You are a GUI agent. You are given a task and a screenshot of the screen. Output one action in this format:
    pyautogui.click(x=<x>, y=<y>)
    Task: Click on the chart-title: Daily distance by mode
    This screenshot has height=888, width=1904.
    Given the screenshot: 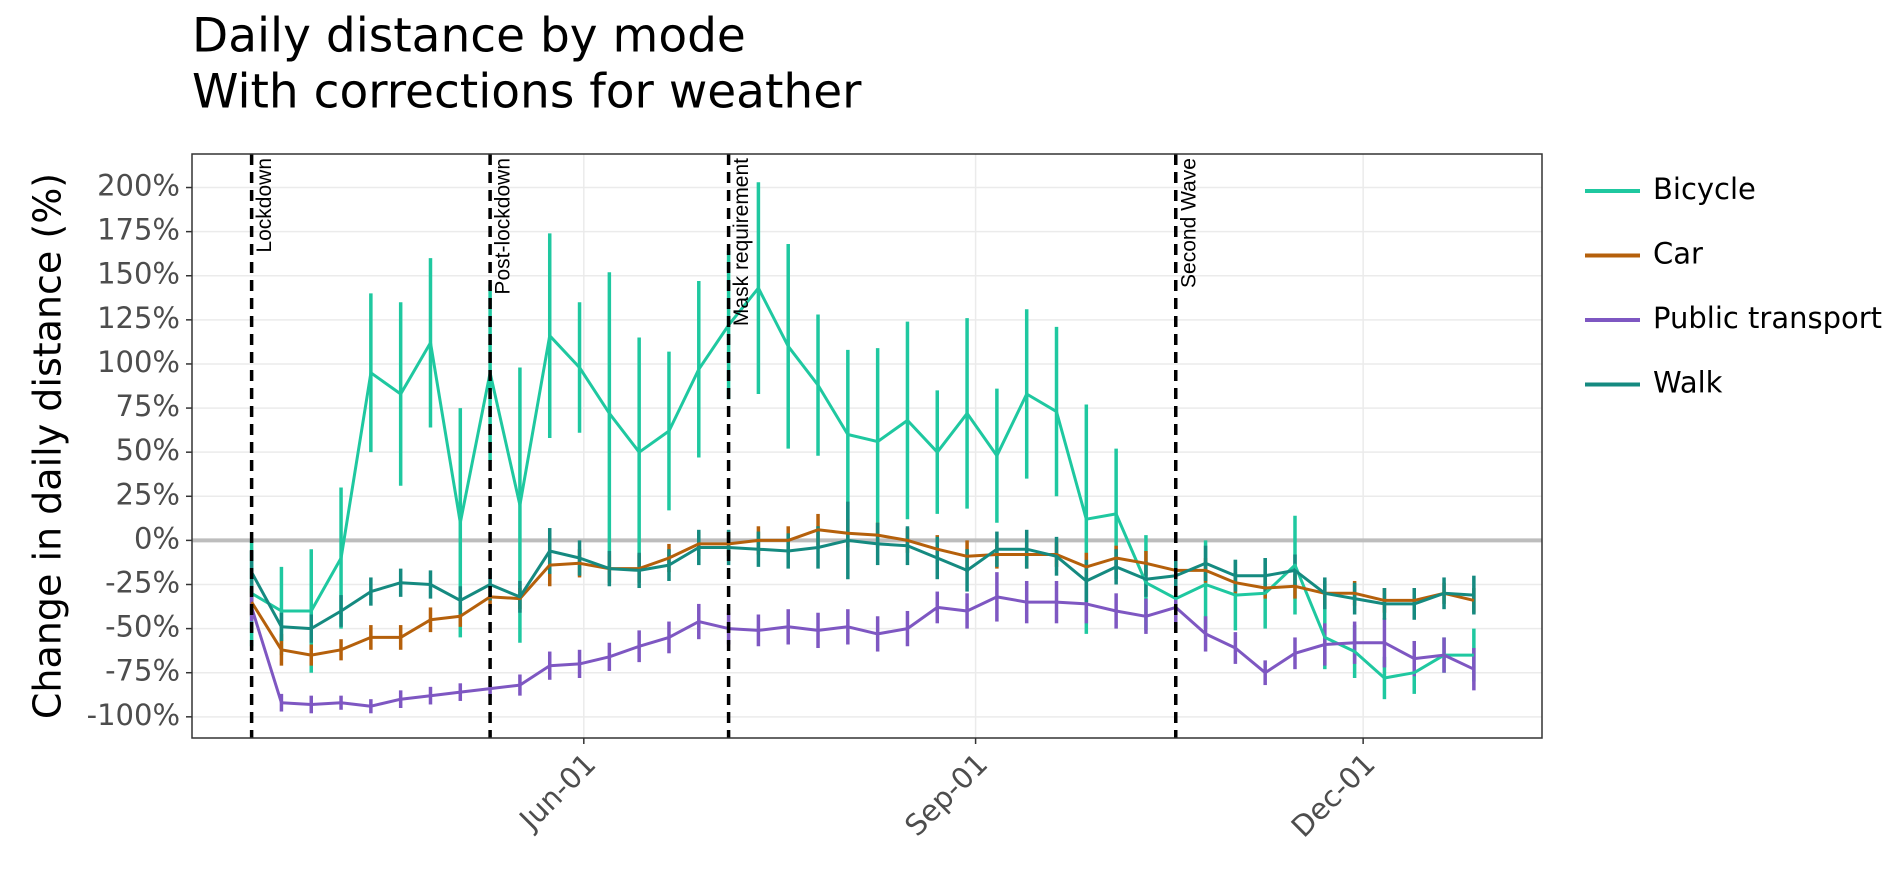 What is the action you would take?
    pyautogui.click(x=469, y=36)
    